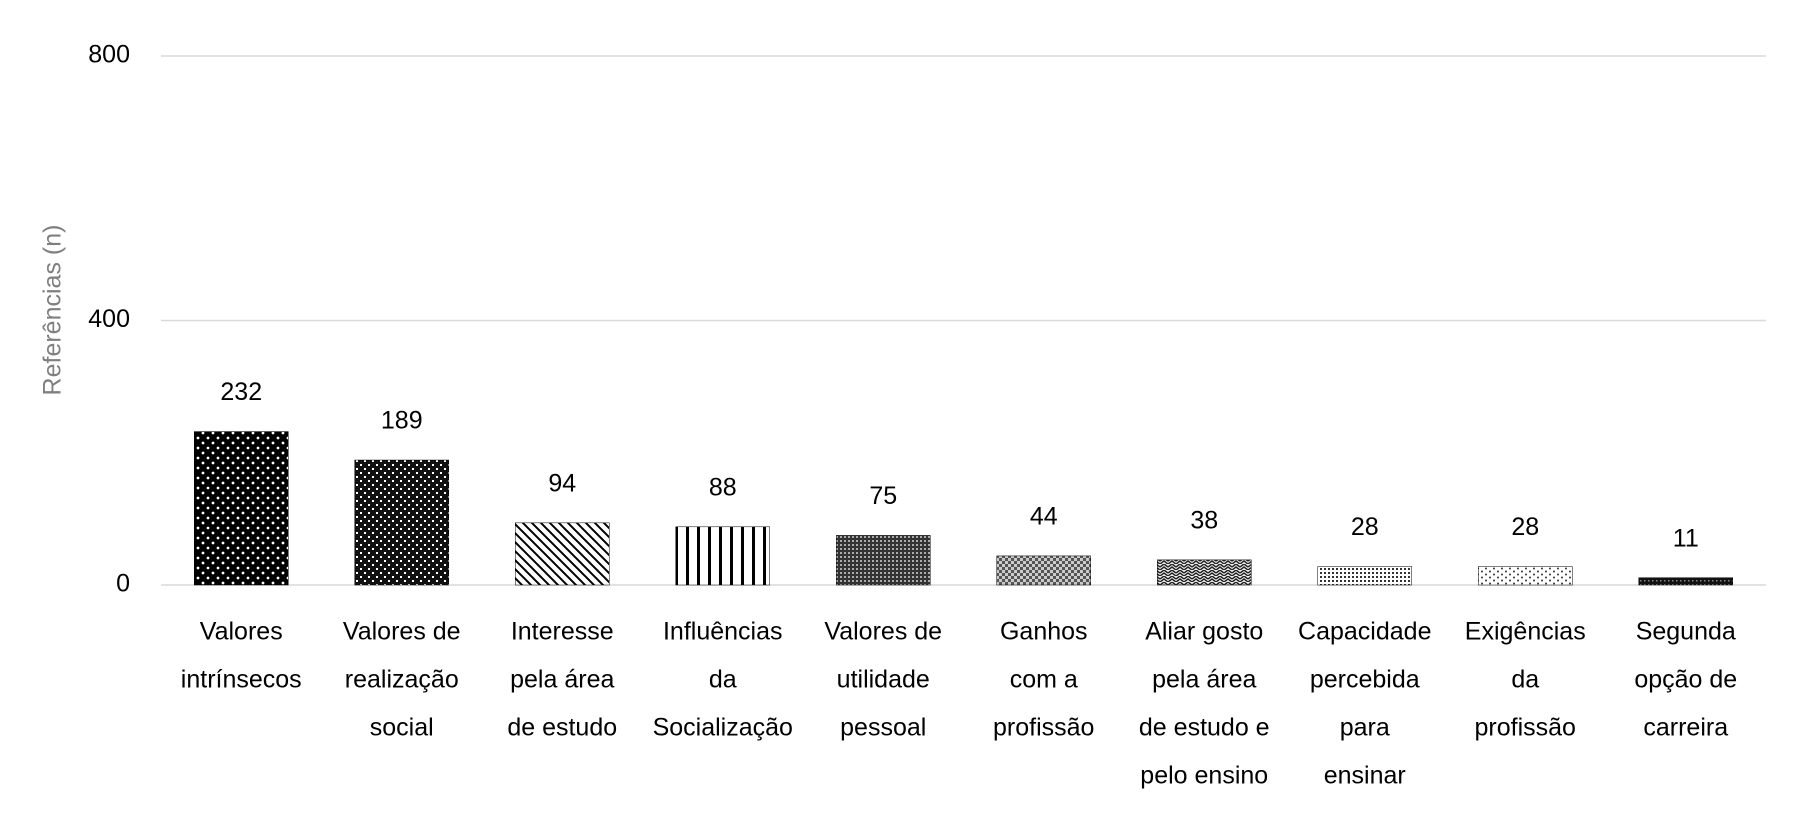 Image resolution: width=1799 pixels, height=817 pixels. What do you see at coordinates (1686, 632) in the screenshot?
I see `x-tick-label: Segunda` at bounding box center [1686, 632].